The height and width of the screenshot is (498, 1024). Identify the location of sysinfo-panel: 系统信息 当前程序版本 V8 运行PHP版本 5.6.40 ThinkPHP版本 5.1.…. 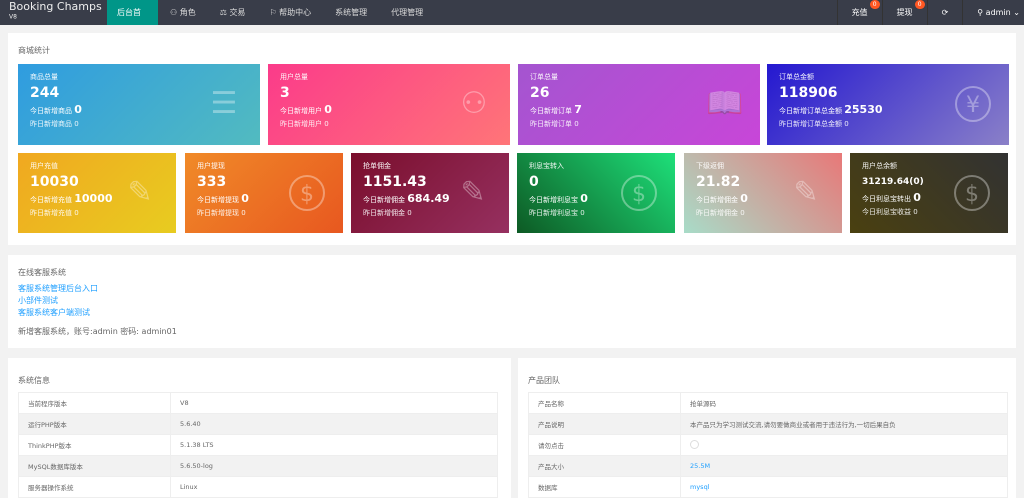
(259, 428).